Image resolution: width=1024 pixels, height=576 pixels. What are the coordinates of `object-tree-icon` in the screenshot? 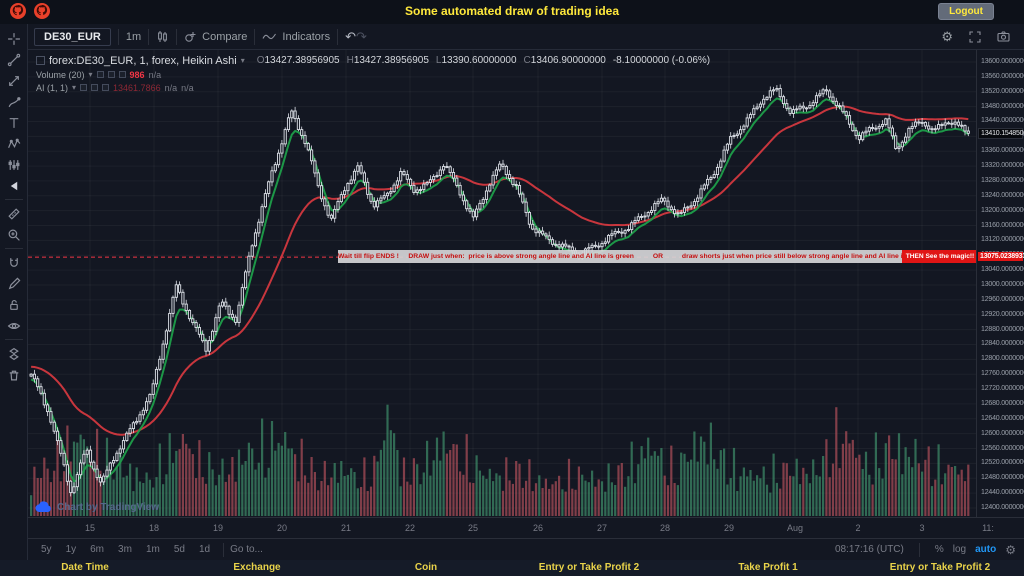 It's located at (14, 353).